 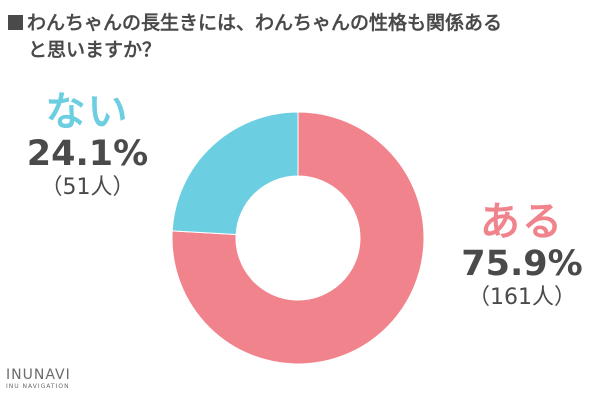 I want to click on inunavi-logo: INUNAVI INU NAVIGATION, so click(x=38, y=379).